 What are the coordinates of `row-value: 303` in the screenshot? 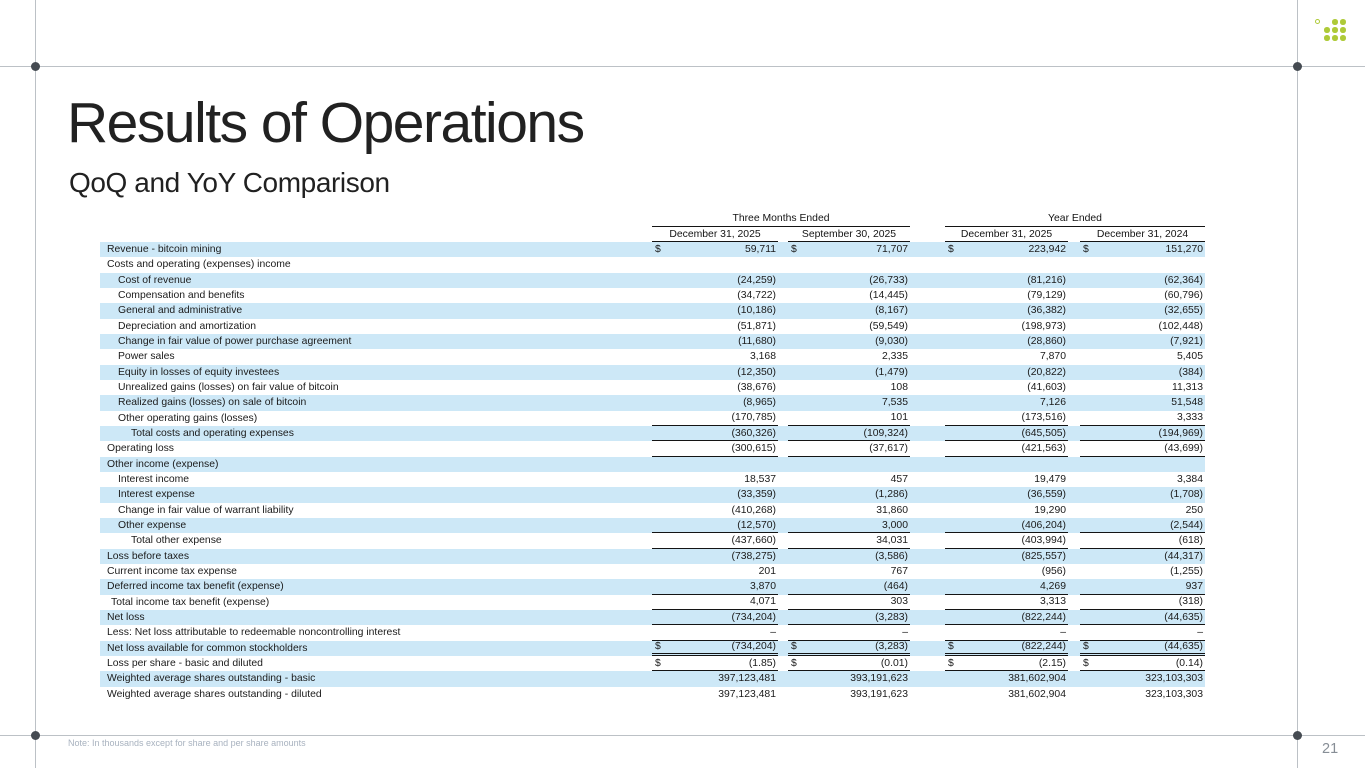 It's located at (849, 602).